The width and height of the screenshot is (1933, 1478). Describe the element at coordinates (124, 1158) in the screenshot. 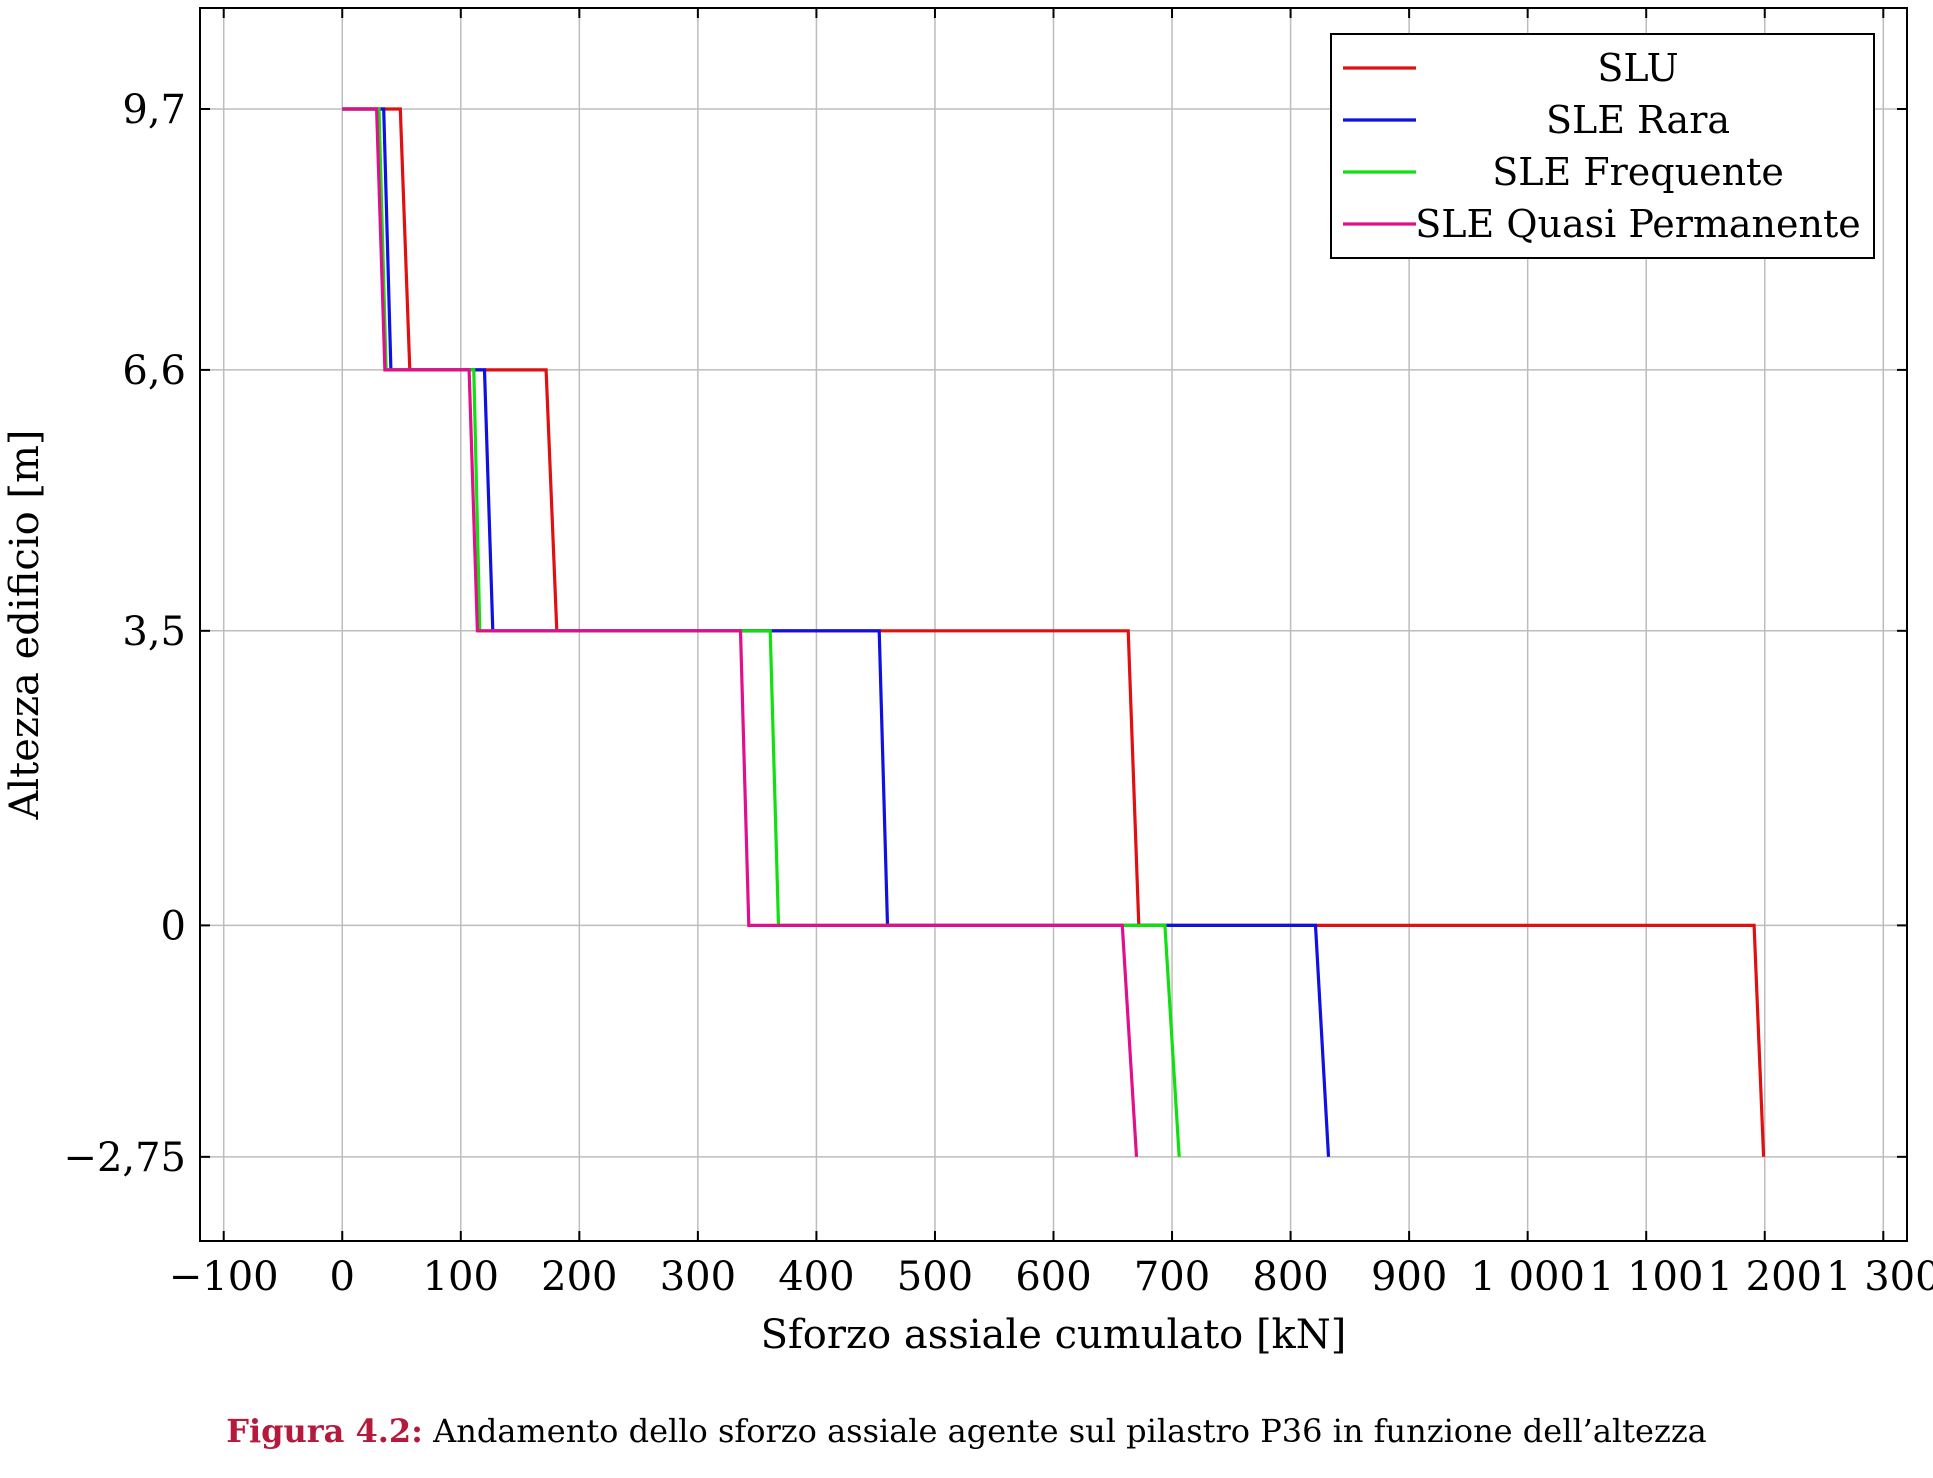

I see `y-tick-label: −2,75` at that location.